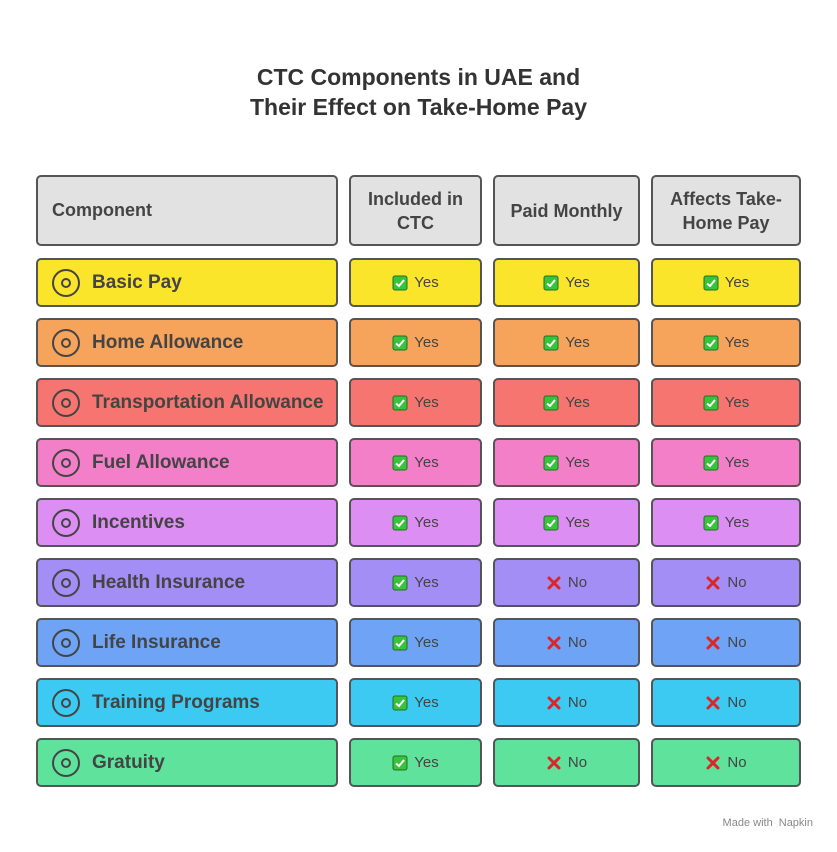  What do you see at coordinates (138, 522) in the screenshot?
I see `component-name: Incentives` at bounding box center [138, 522].